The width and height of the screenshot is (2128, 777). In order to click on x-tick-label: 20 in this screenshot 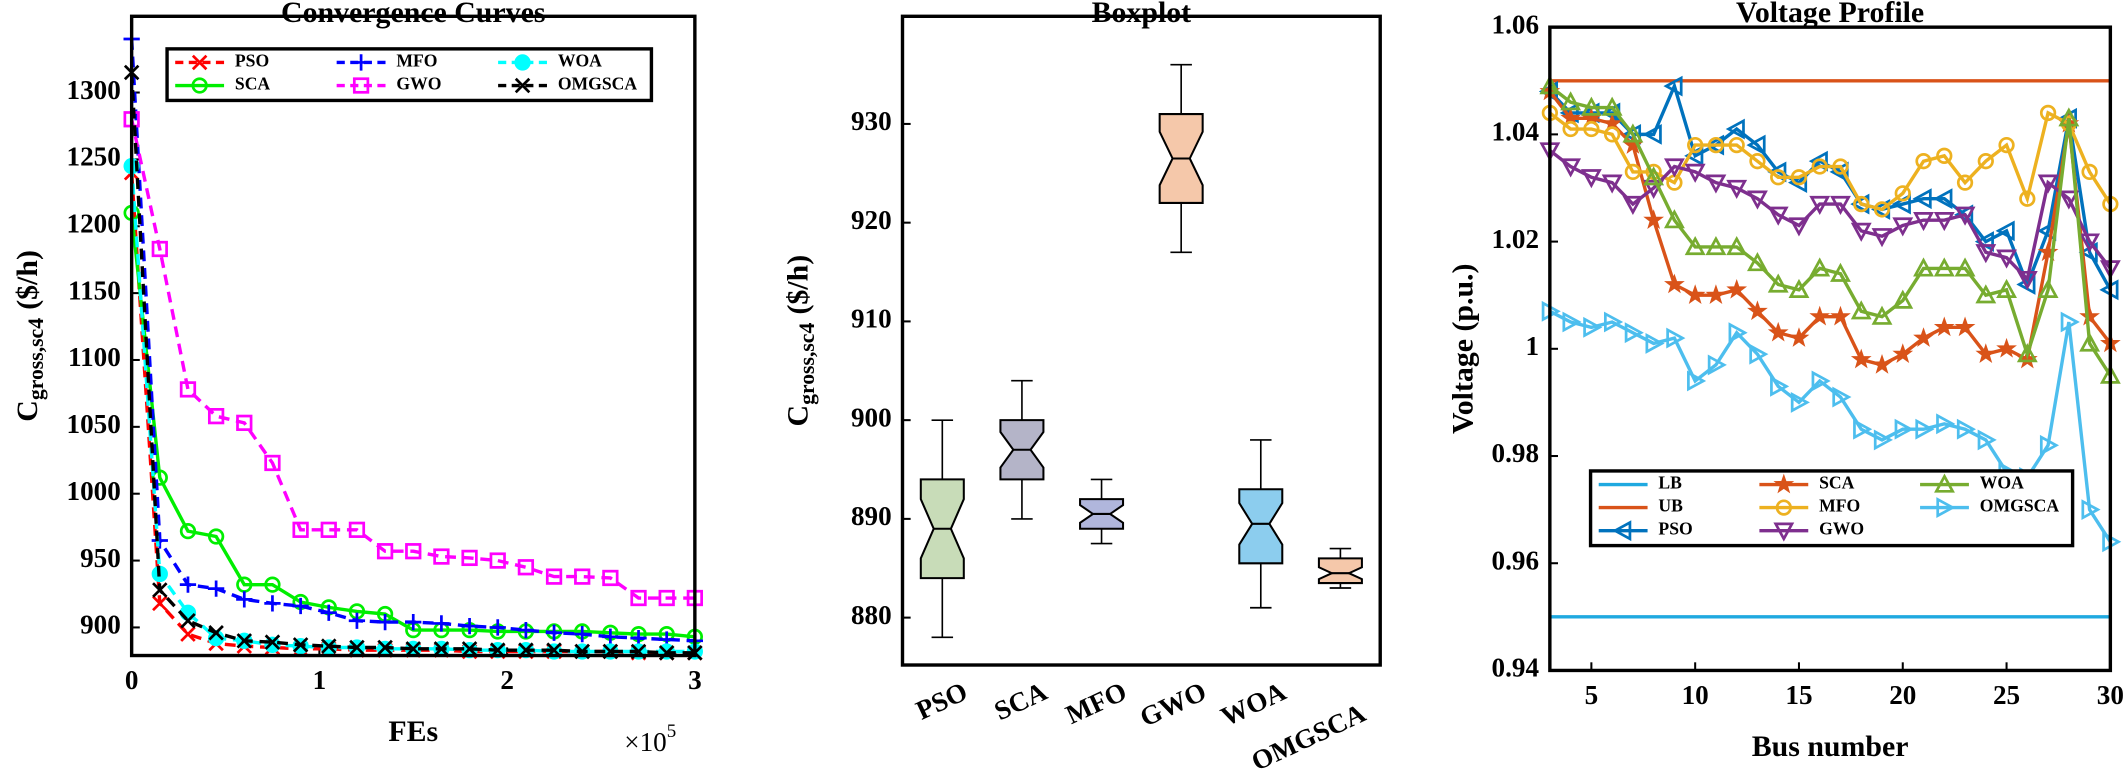, I will do `click(1902, 695)`.